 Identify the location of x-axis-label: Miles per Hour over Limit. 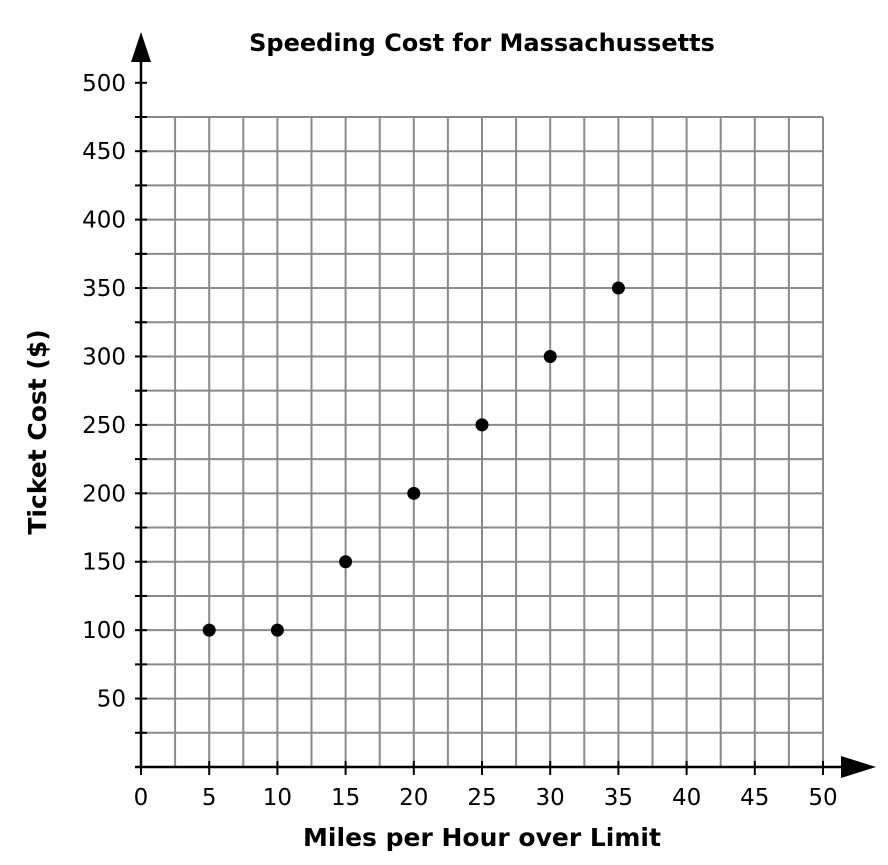
(482, 837).